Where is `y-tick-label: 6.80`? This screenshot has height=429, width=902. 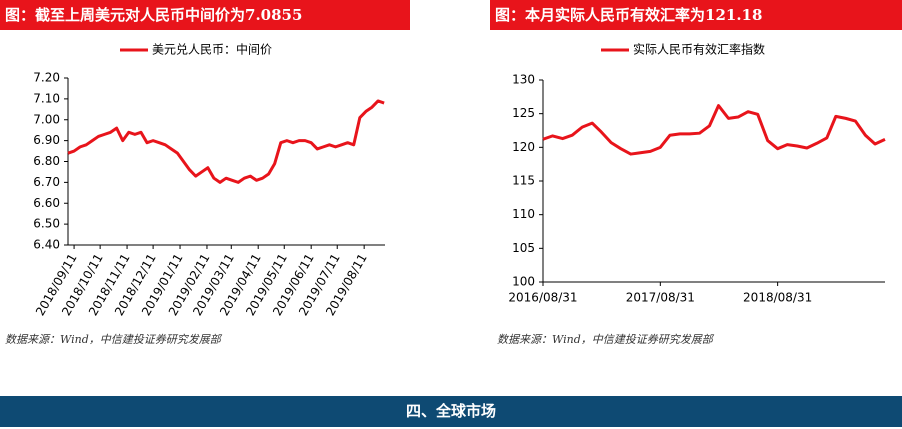 y-tick-label: 6.80 is located at coordinates (46, 161).